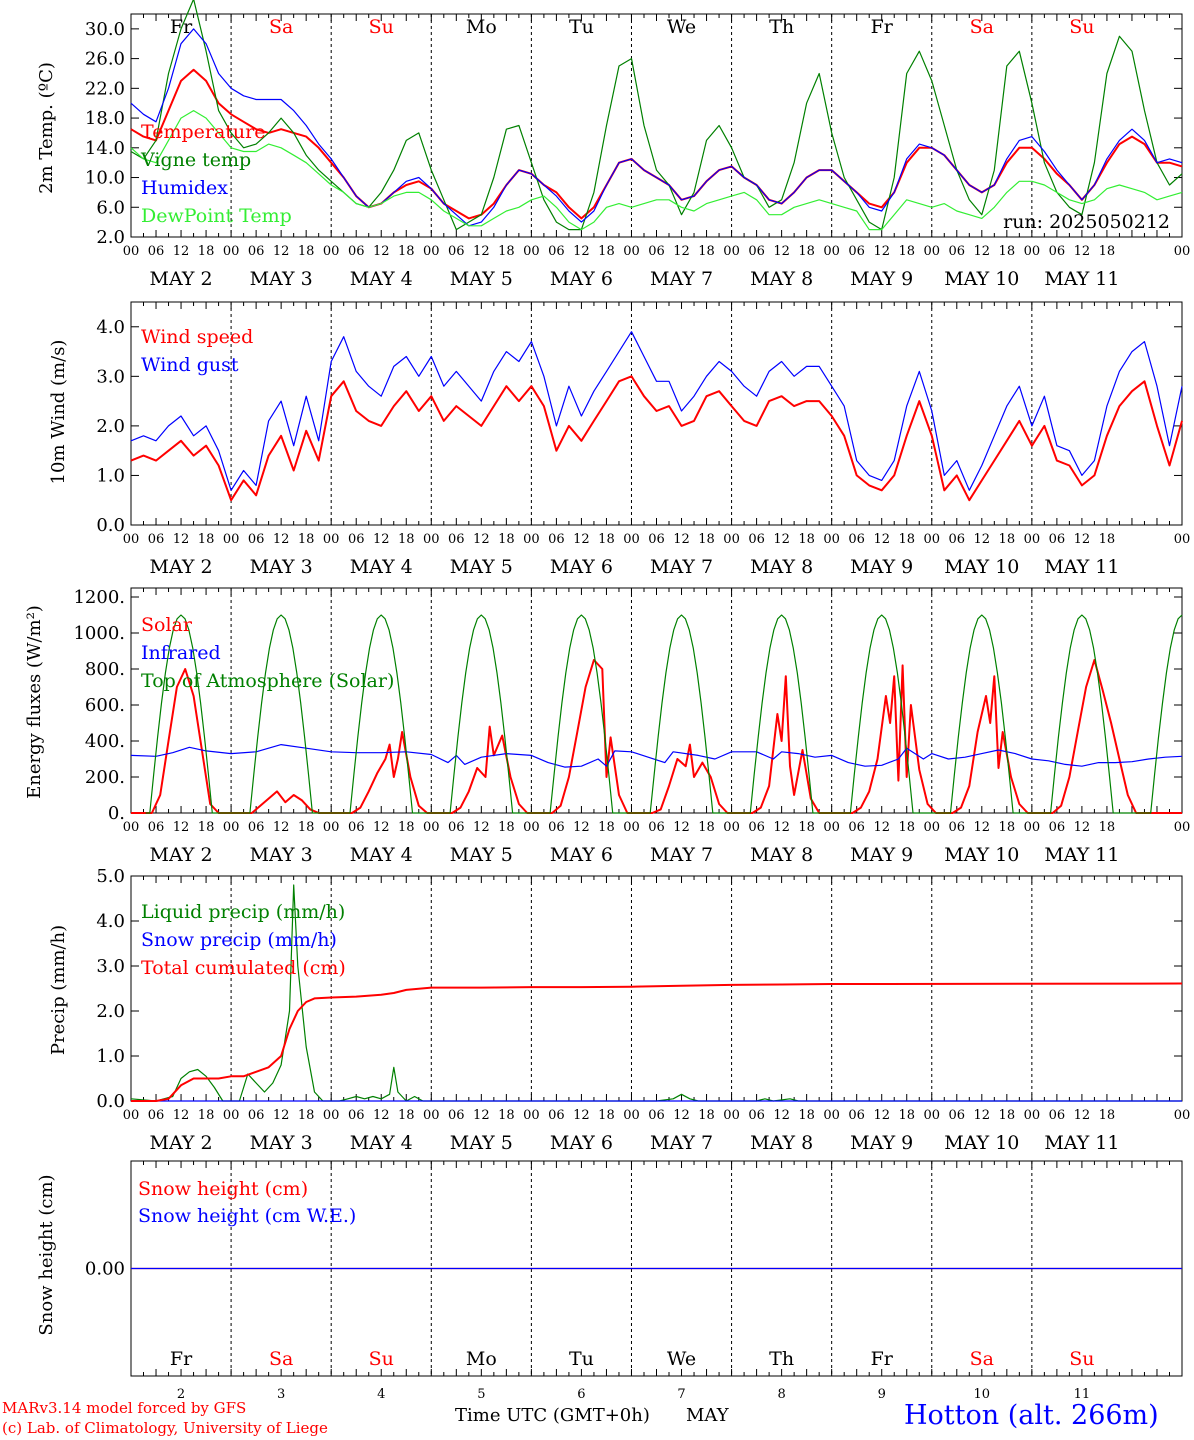  I want to click on day-number-label: 11, so click(1082, 1394).